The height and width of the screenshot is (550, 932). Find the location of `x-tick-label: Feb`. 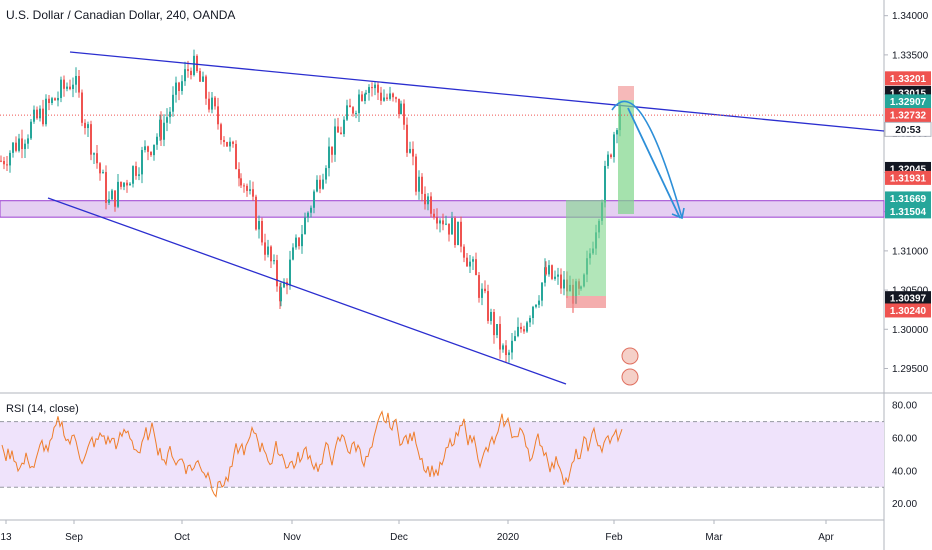

x-tick-label: Feb is located at coordinates (614, 537).